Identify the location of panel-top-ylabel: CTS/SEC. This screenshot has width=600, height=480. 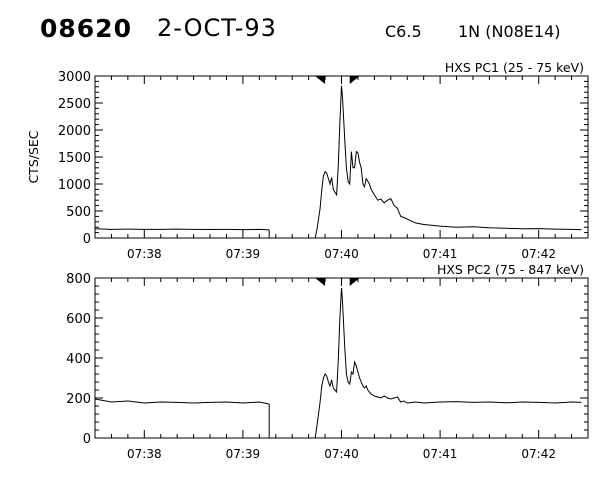
(33, 156).